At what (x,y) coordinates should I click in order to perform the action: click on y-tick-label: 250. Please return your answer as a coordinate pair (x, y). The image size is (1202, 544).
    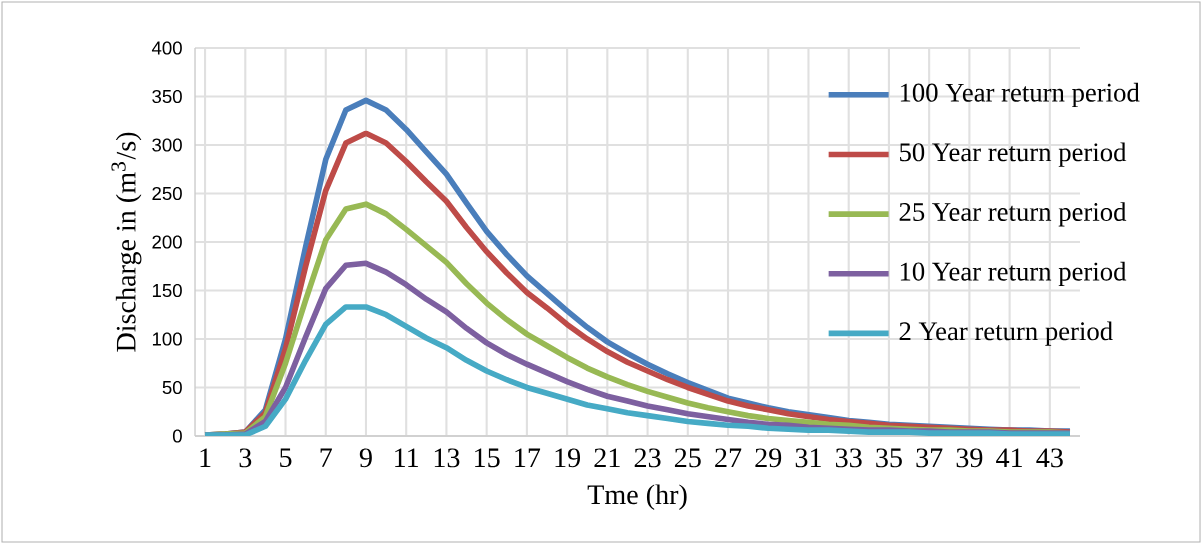
    Looking at the image, I should click on (167, 193).